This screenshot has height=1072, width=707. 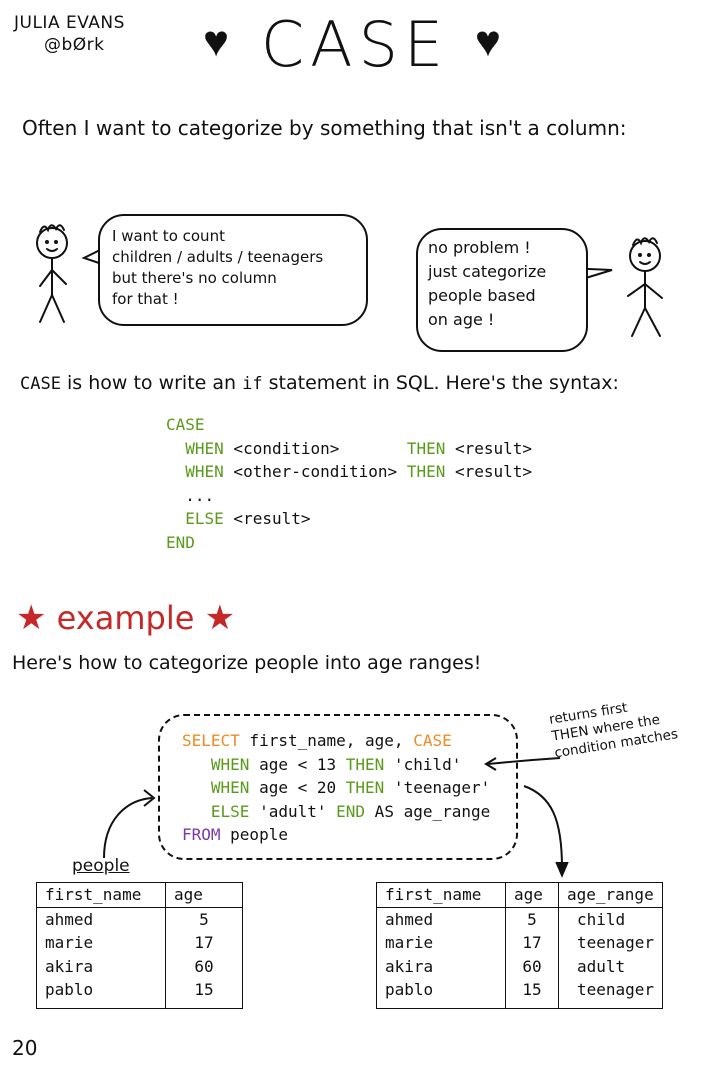 What do you see at coordinates (440, 383) in the screenshot?
I see `case-text-2: statement in SQL. Here's the syntax:` at bounding box center [440, 383].